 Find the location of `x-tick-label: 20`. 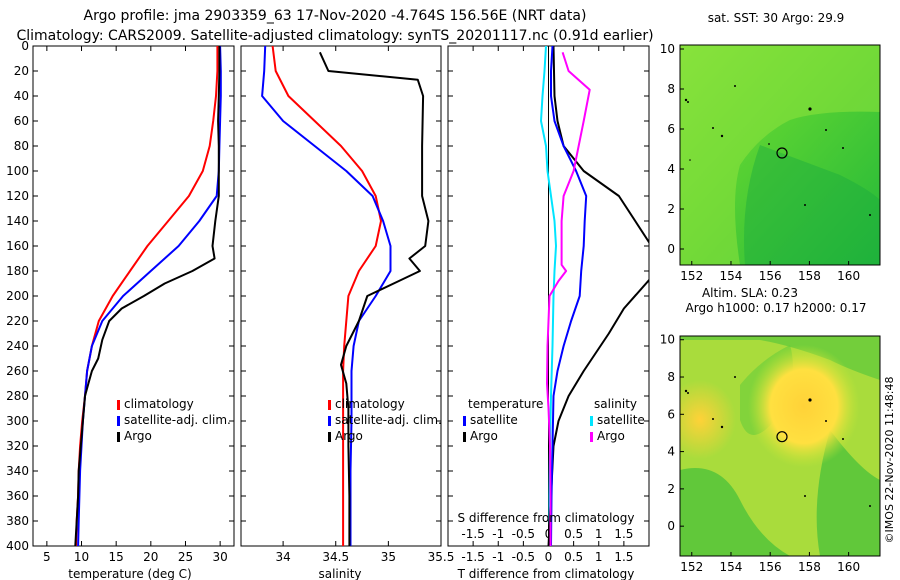

x-tick-label: 20 is located at coordinates (150, 557).